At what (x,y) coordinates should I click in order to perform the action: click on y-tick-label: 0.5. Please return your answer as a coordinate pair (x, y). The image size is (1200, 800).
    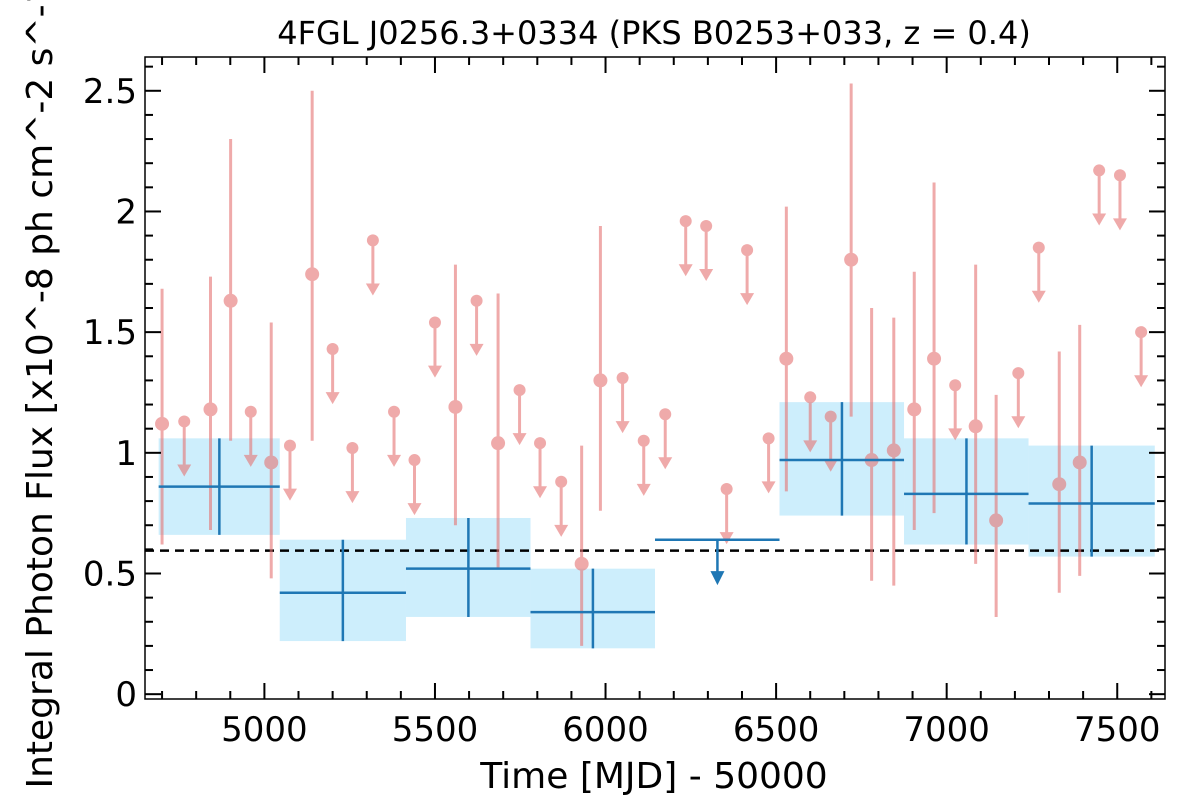
    Looking at the image, I should click on (110, 574).